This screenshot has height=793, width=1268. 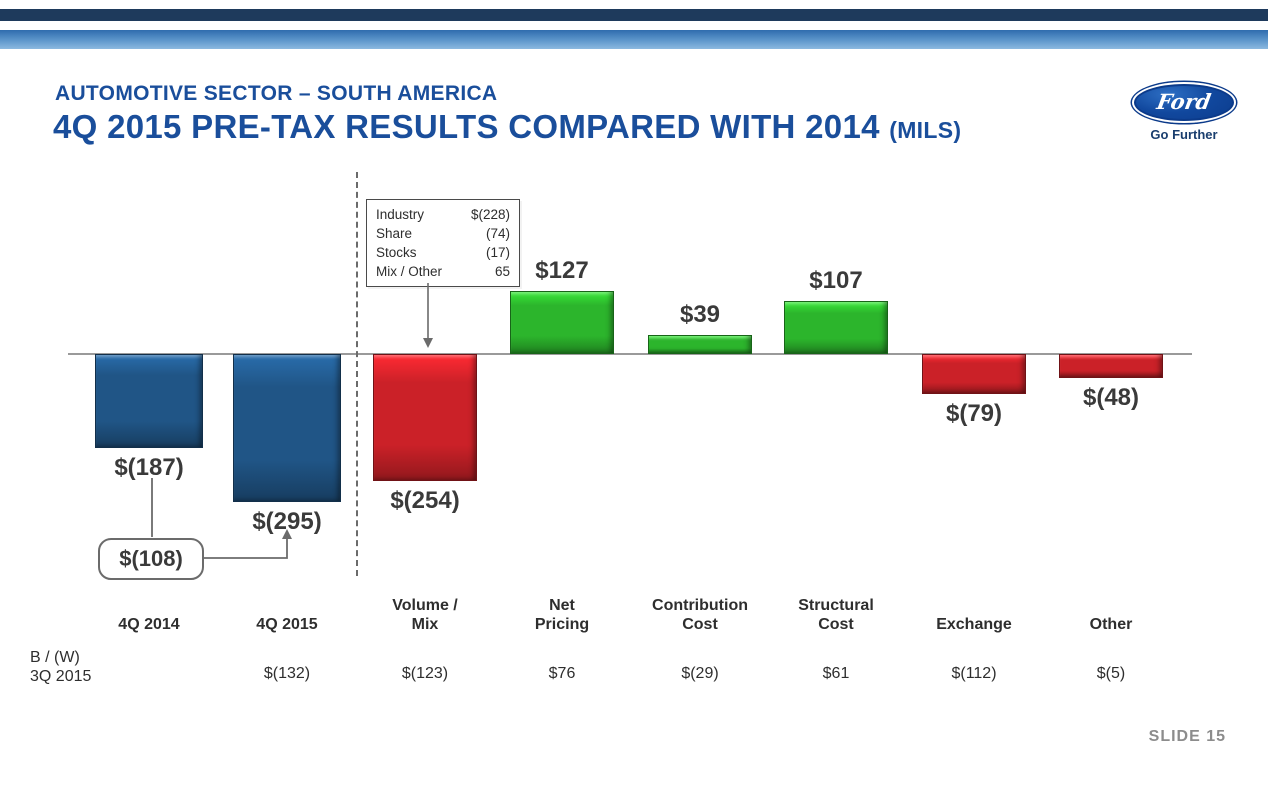 What do you see at coordinates (1187, 736) in the screenshot?
I see `slide-number: SLIDE 15` at bounding box center [1187, 736].